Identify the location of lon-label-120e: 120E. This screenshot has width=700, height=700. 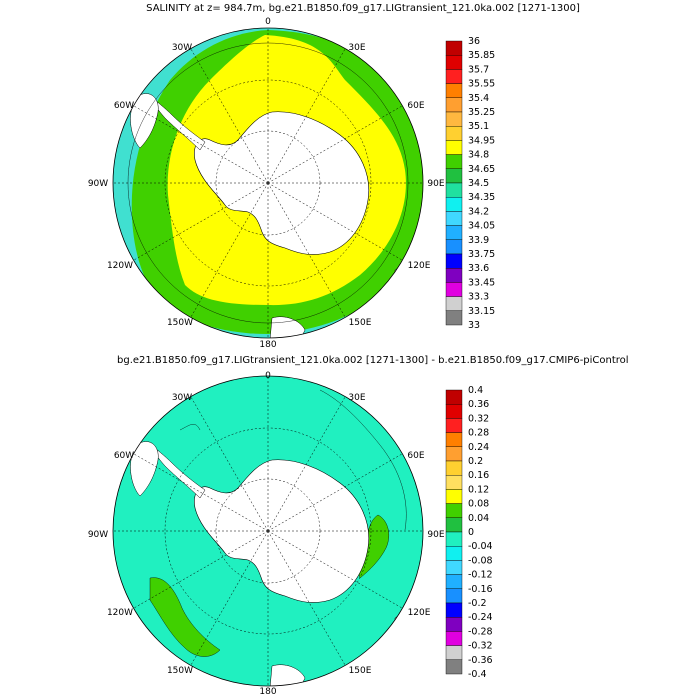
(419, 613).